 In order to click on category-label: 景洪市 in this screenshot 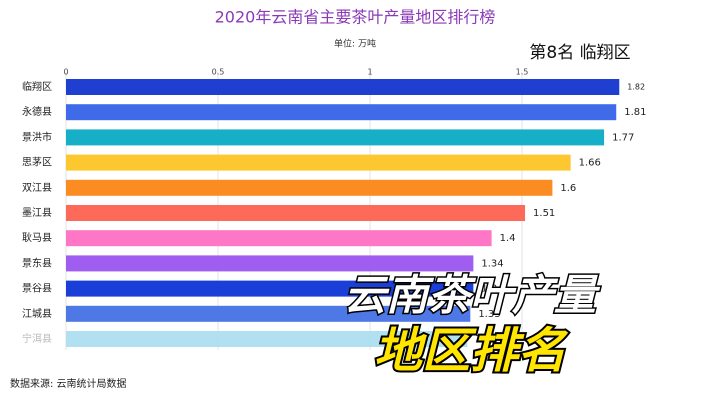, I will do `click(37, 136)`.